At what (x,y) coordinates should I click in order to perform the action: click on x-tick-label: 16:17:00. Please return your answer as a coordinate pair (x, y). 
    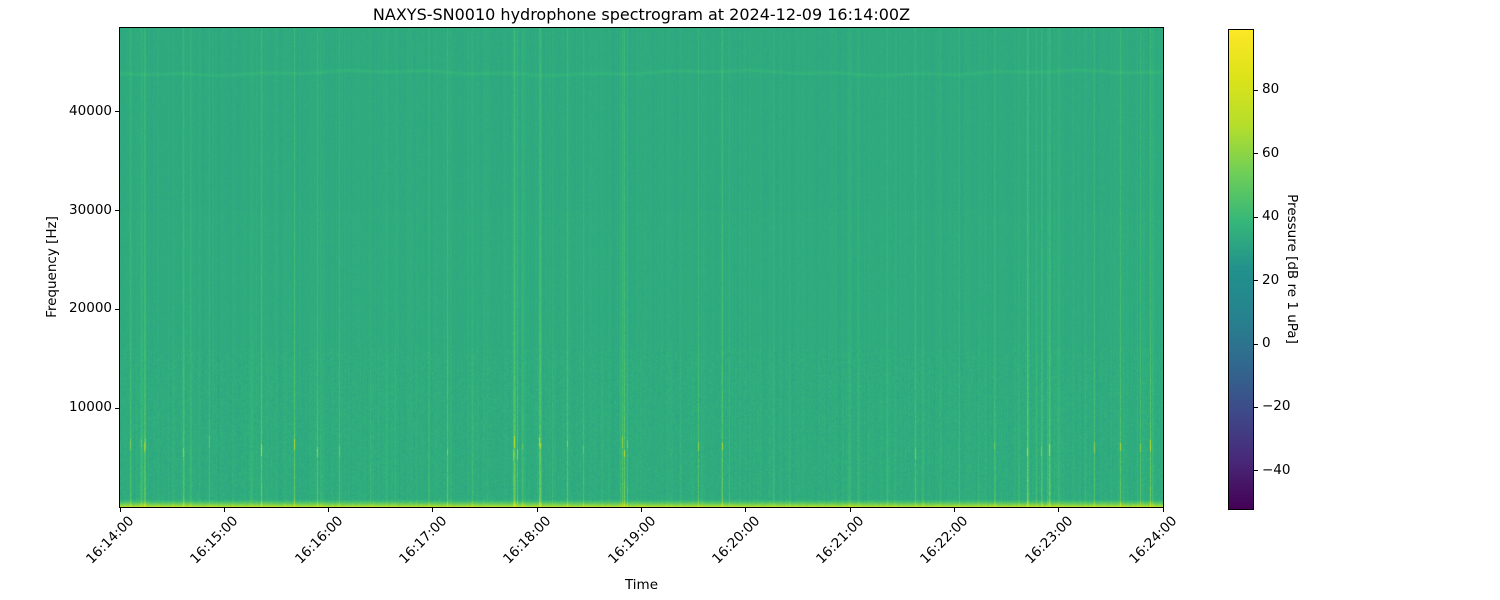
    Looking at the image, I should click on (423, 540).